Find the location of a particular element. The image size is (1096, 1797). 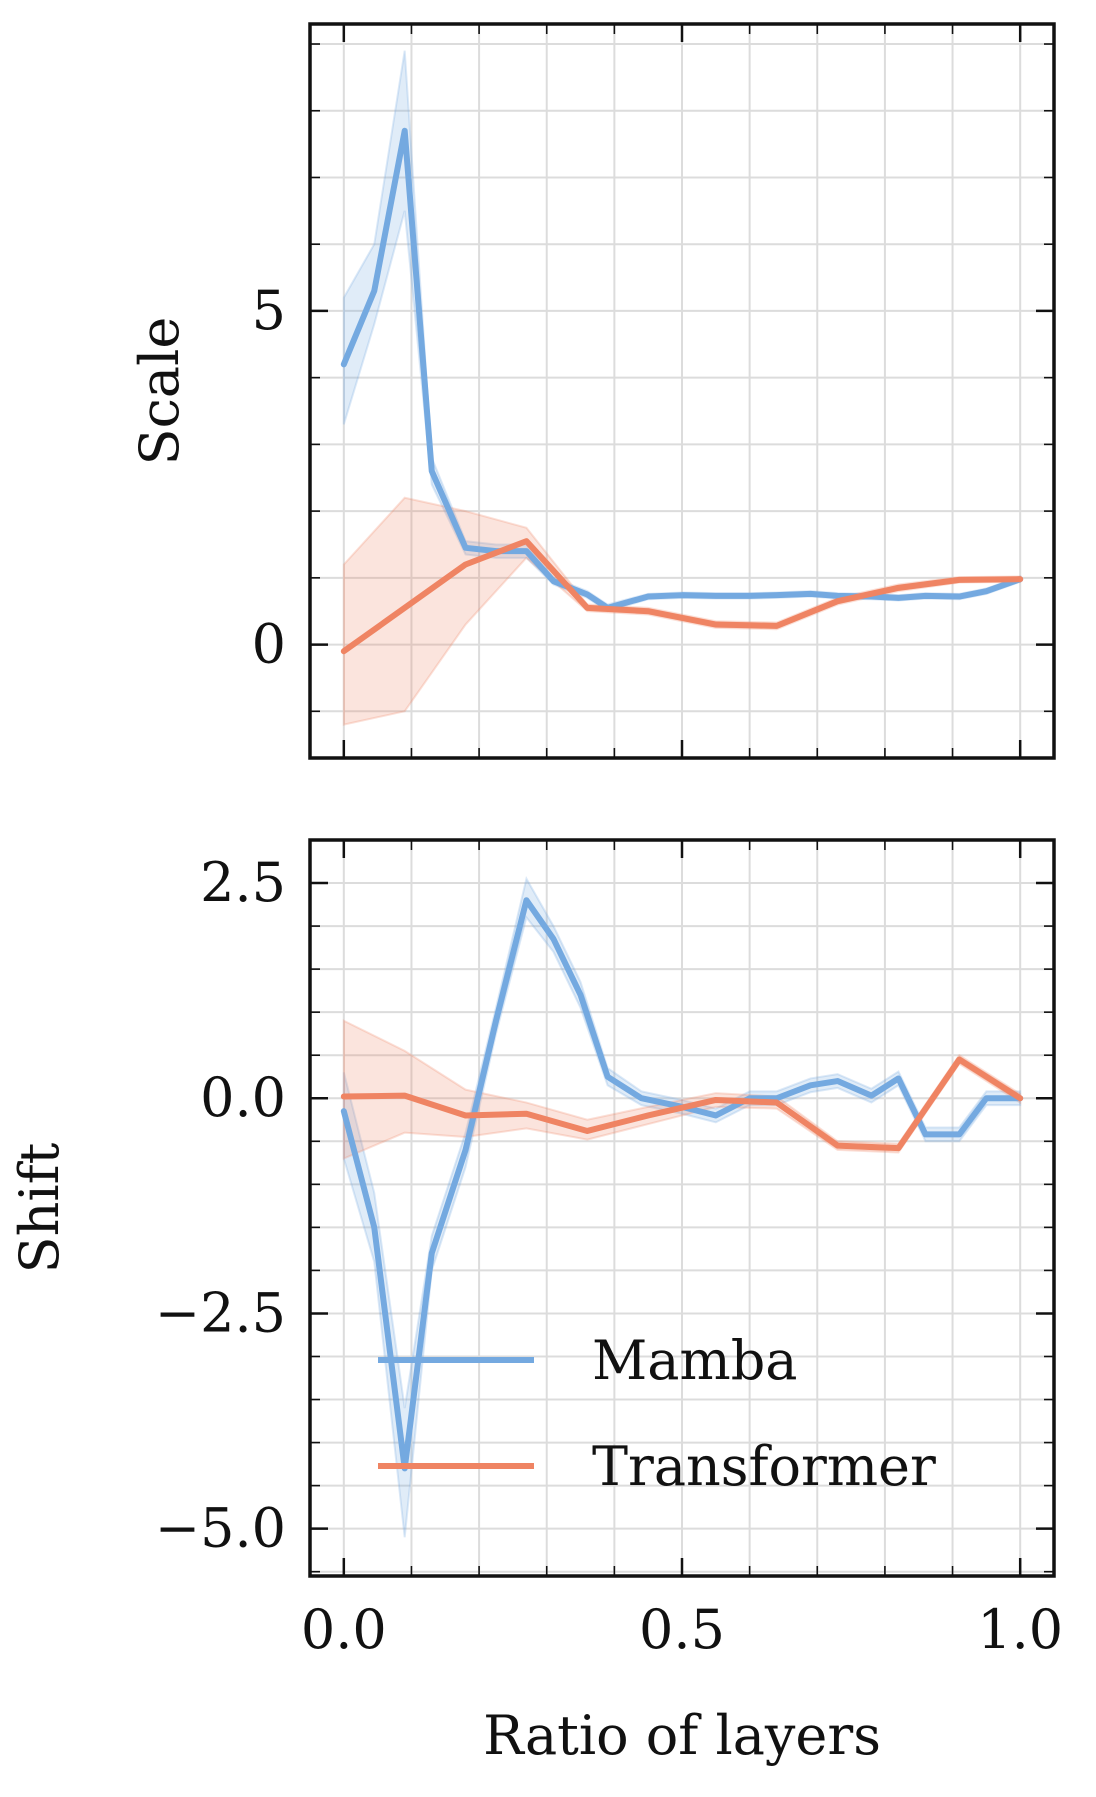

y-tick-label: 0.0 is located at coordinates (243, 1097).